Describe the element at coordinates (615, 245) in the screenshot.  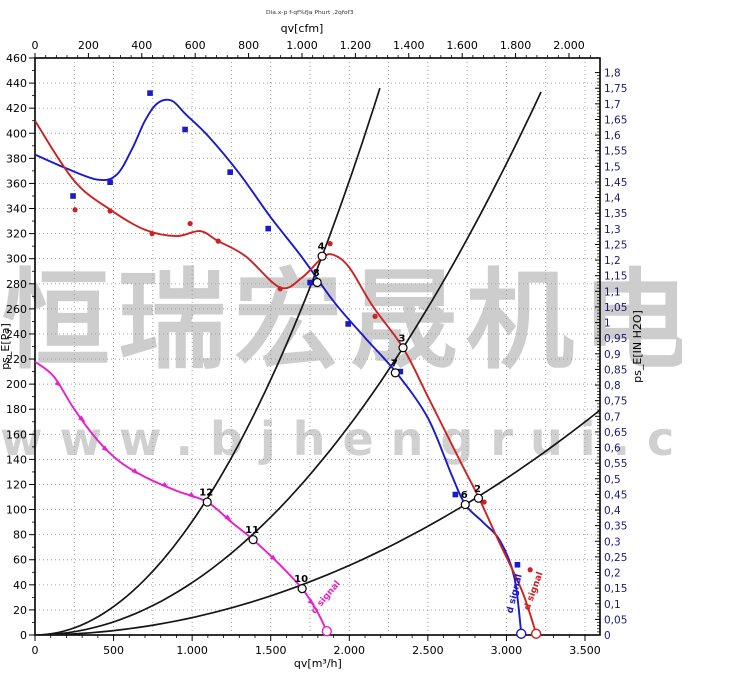
I see `svg-text: 1,25` at that location.